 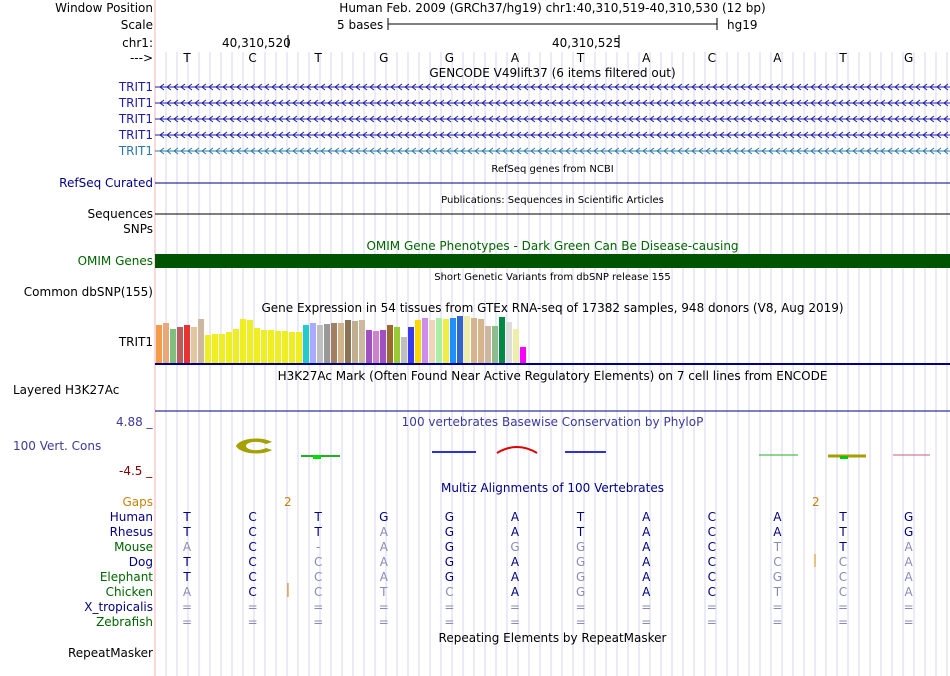 I want to click on species-label: Chicken, so click(x=129, y=592).